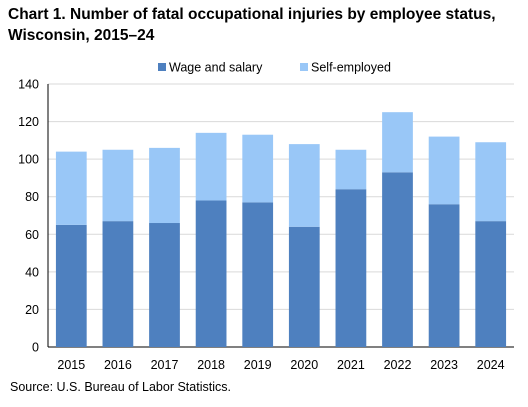 This screenshot has height=407, width=528. I want to click on legend-swatch-self-employed, so click(304, 67).